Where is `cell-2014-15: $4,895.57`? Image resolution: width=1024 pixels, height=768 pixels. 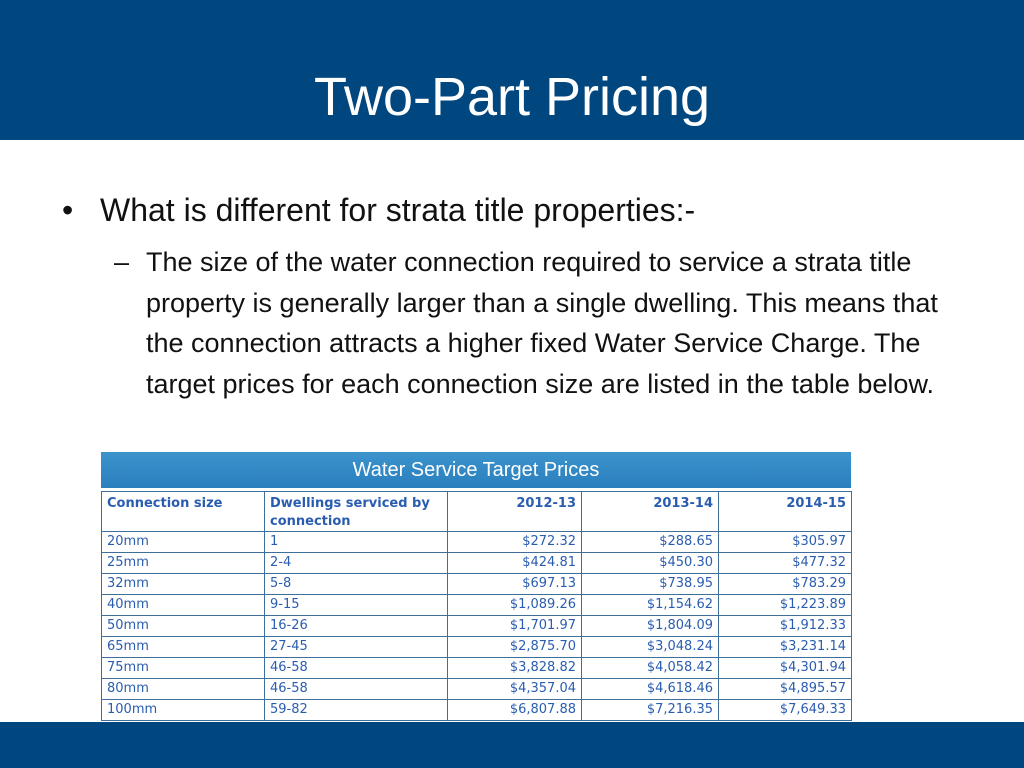
cell-2014-15: $4,895.57 is located at coordinates (785, 689).